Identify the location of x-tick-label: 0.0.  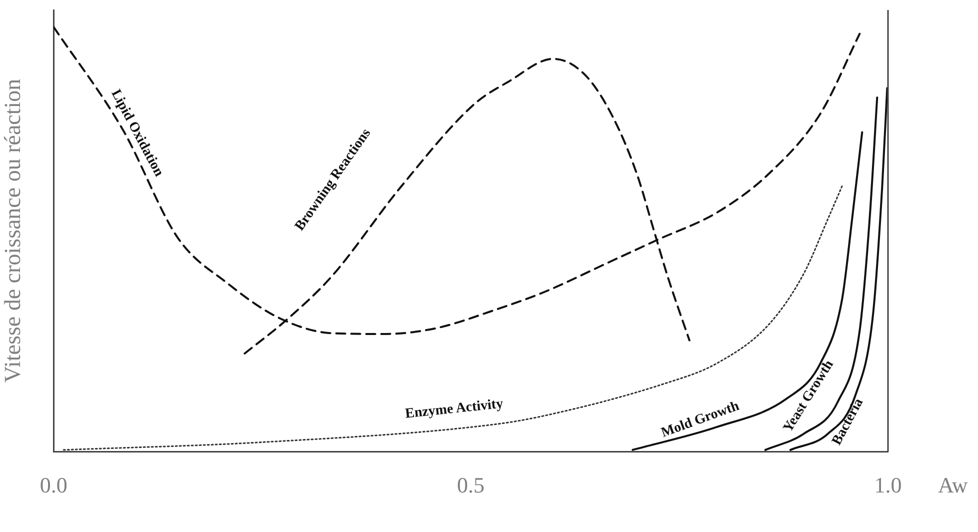
(54, 485).